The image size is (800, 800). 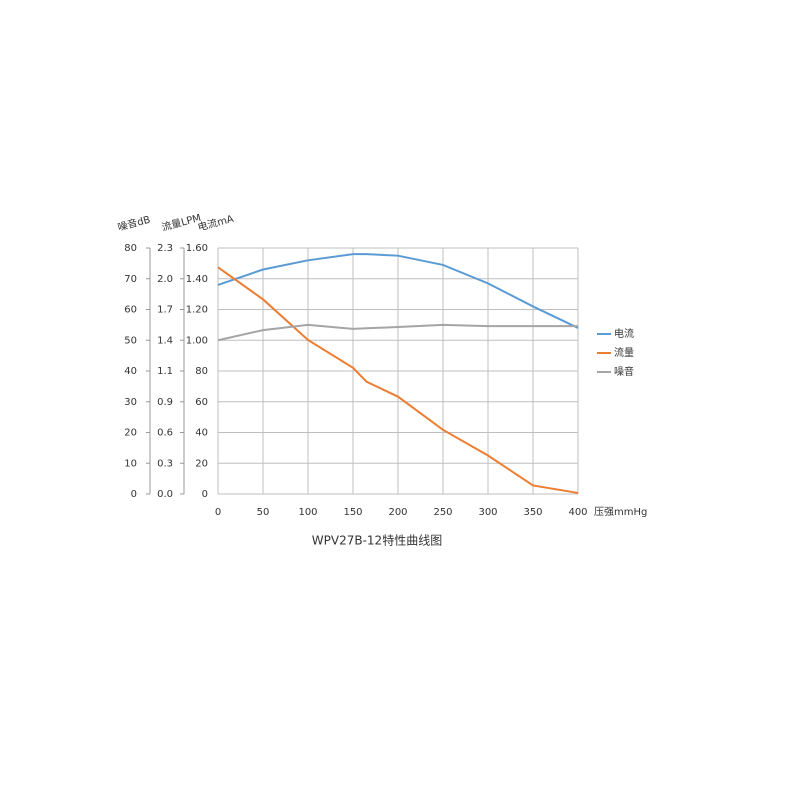 I want to click on y2-tick-label: 0.6, so click(x=165, y=433).